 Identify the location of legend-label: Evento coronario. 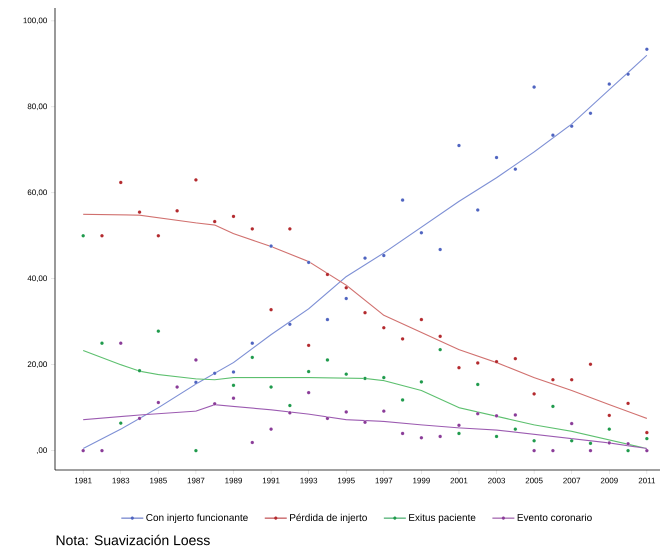
(555, 518).